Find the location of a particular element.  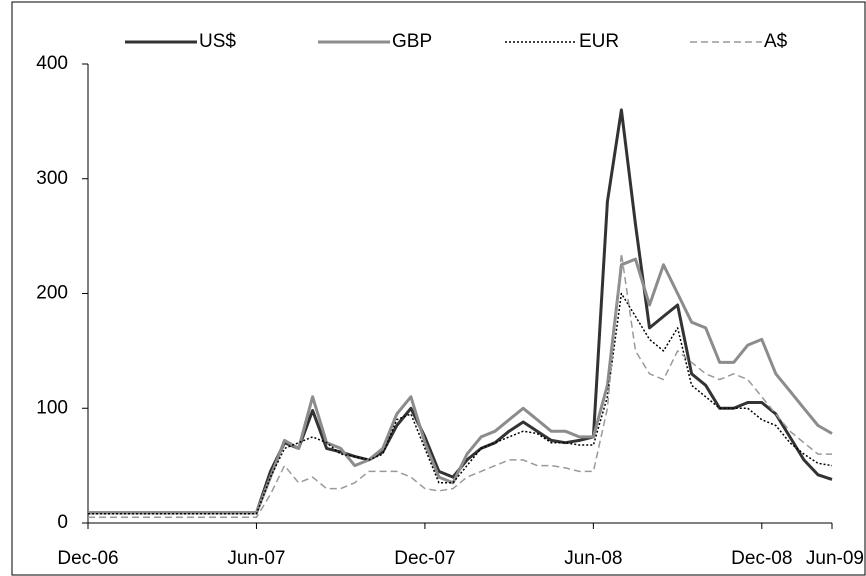

legend-label: A$ is located at coordinates (776, 41).